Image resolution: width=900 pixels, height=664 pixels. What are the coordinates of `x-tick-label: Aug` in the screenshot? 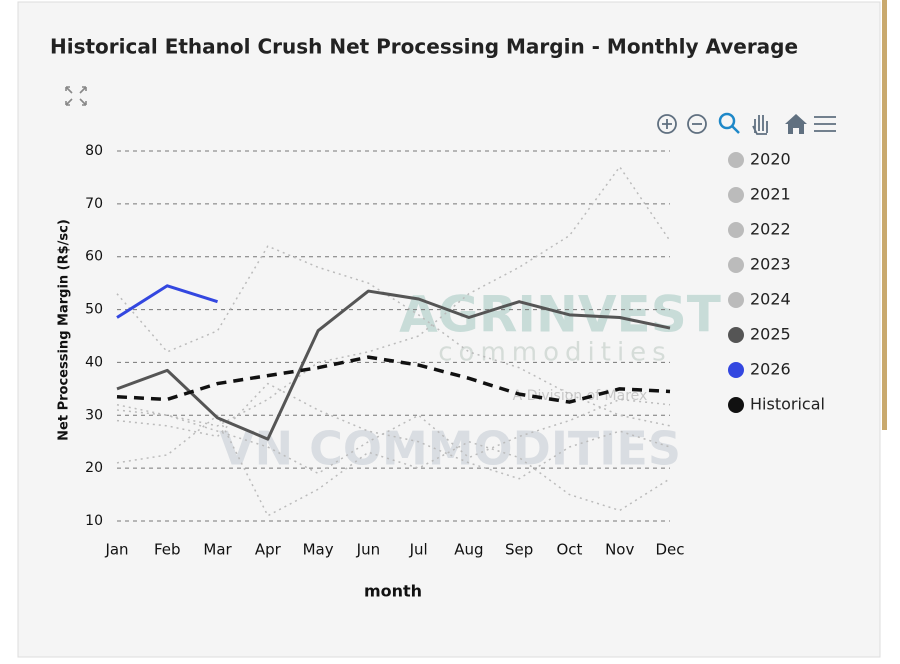 It's located at (468, 550).